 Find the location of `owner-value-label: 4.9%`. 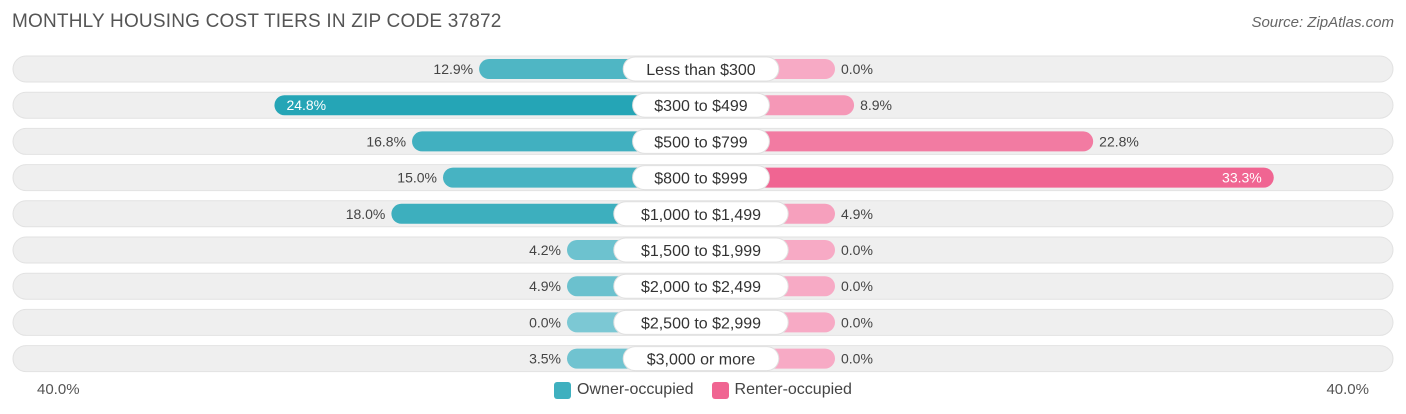

owner-value-label: 4.9% is located at coordinates (545, 286).